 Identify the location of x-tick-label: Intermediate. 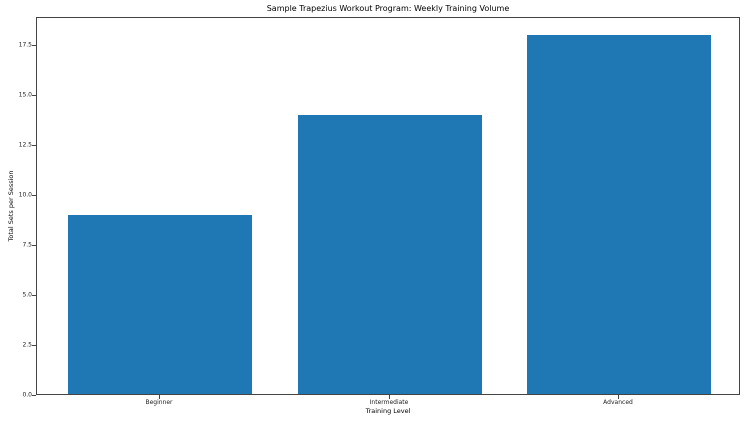
(389, 402).